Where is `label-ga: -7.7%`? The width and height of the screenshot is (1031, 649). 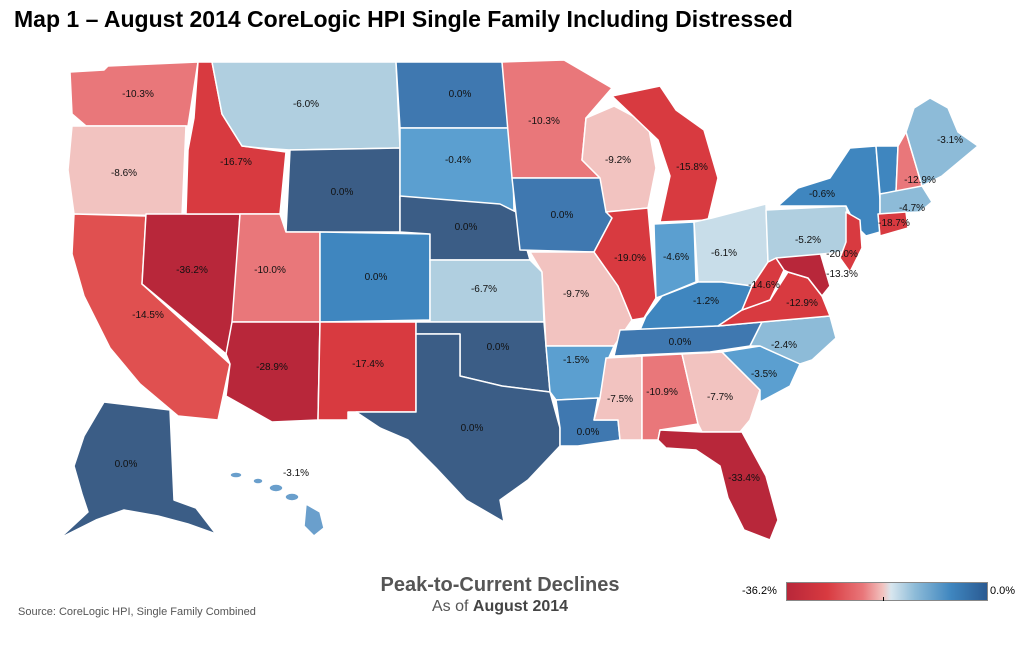 label-ga: -7.7% is located at coordinates (720, 397).